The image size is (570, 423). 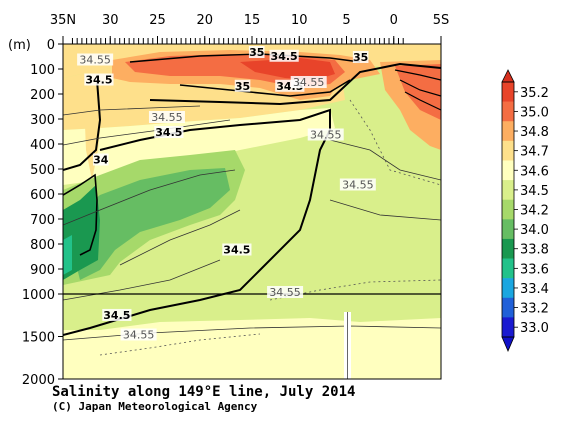 What do you see at coordinates (508, 76) in the screenshot?
I see `colorbar-max-arrow` at bounding box center [508, 76].